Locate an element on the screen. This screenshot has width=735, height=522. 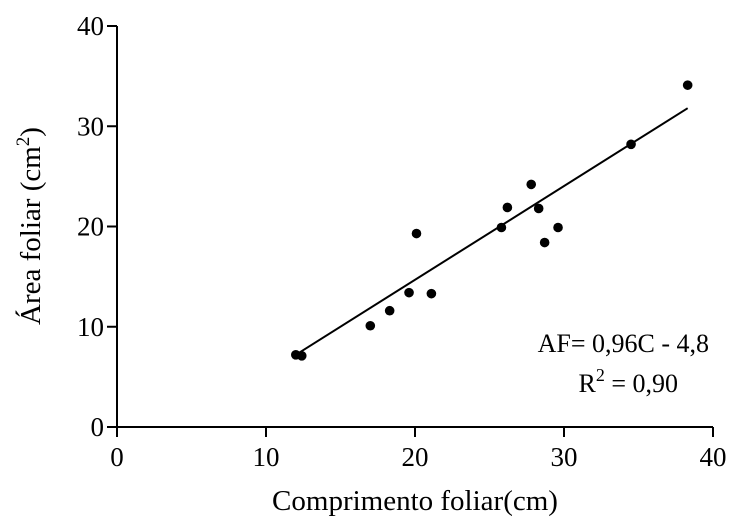
y-tick-label: 40 is located at coordinates (90, 26).